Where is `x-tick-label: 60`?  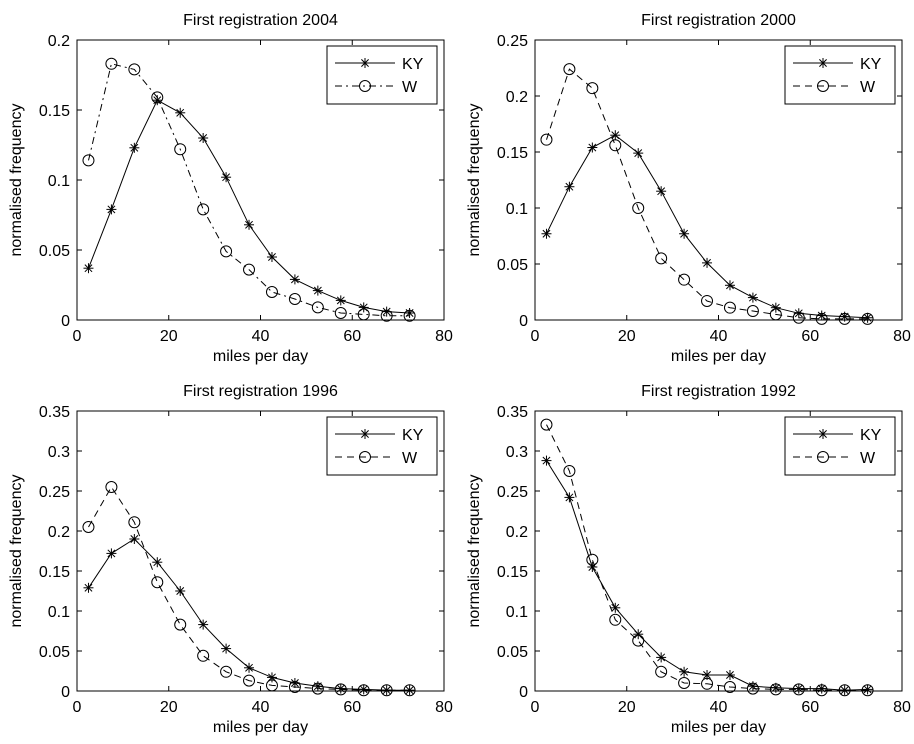 x-tick-label: 60 is located at coordinates (352, 707).